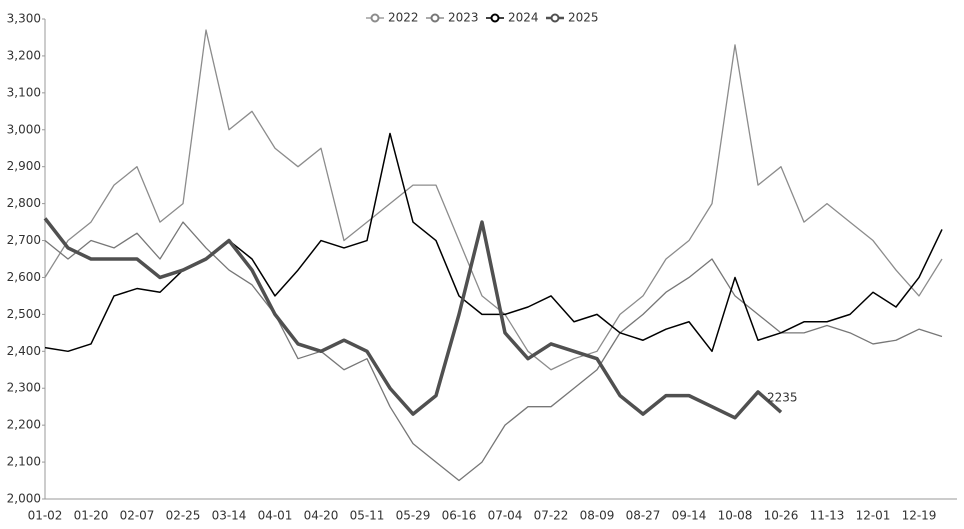 This screenshot has height=529, width=964. I want to click on x-tick-label: 05-11, so click(367, 516).